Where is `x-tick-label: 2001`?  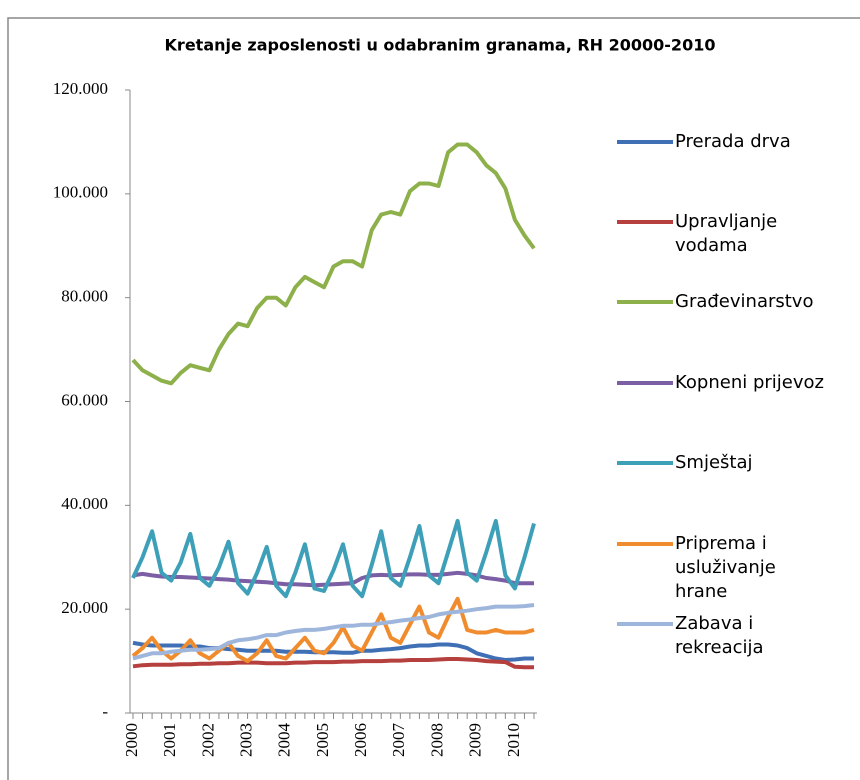
x-tick-label: 2001 is located at coordinates (169, 740).